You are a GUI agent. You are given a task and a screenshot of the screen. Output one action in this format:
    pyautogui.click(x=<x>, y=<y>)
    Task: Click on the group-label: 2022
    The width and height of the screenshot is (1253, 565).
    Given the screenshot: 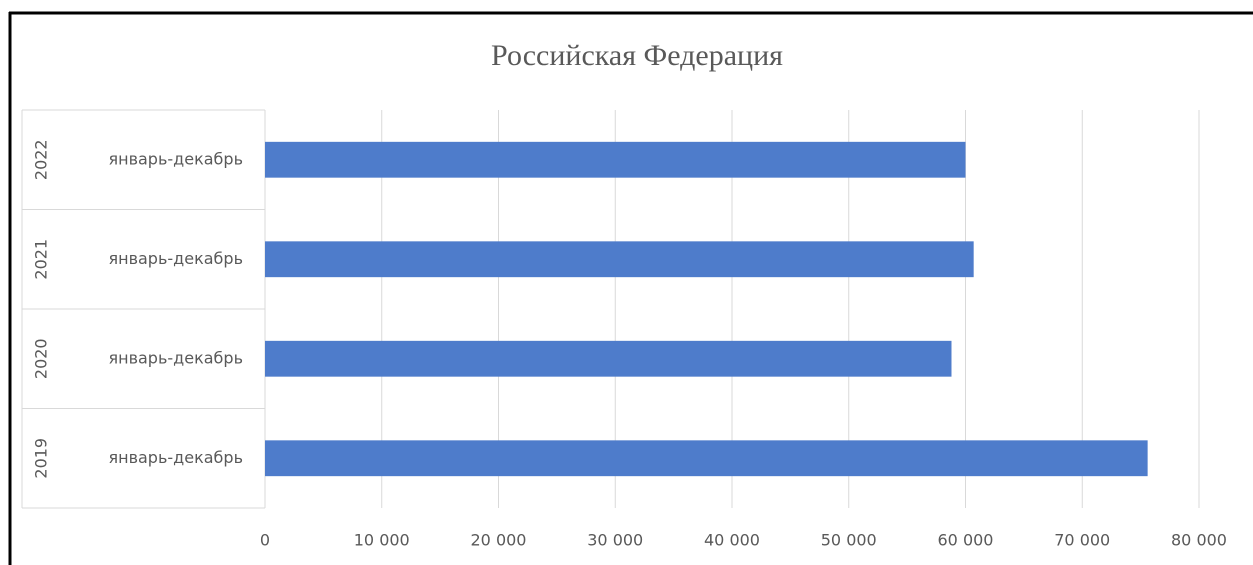 What is the action you would take?
    pyautogui.click(x=41, y=159)
    